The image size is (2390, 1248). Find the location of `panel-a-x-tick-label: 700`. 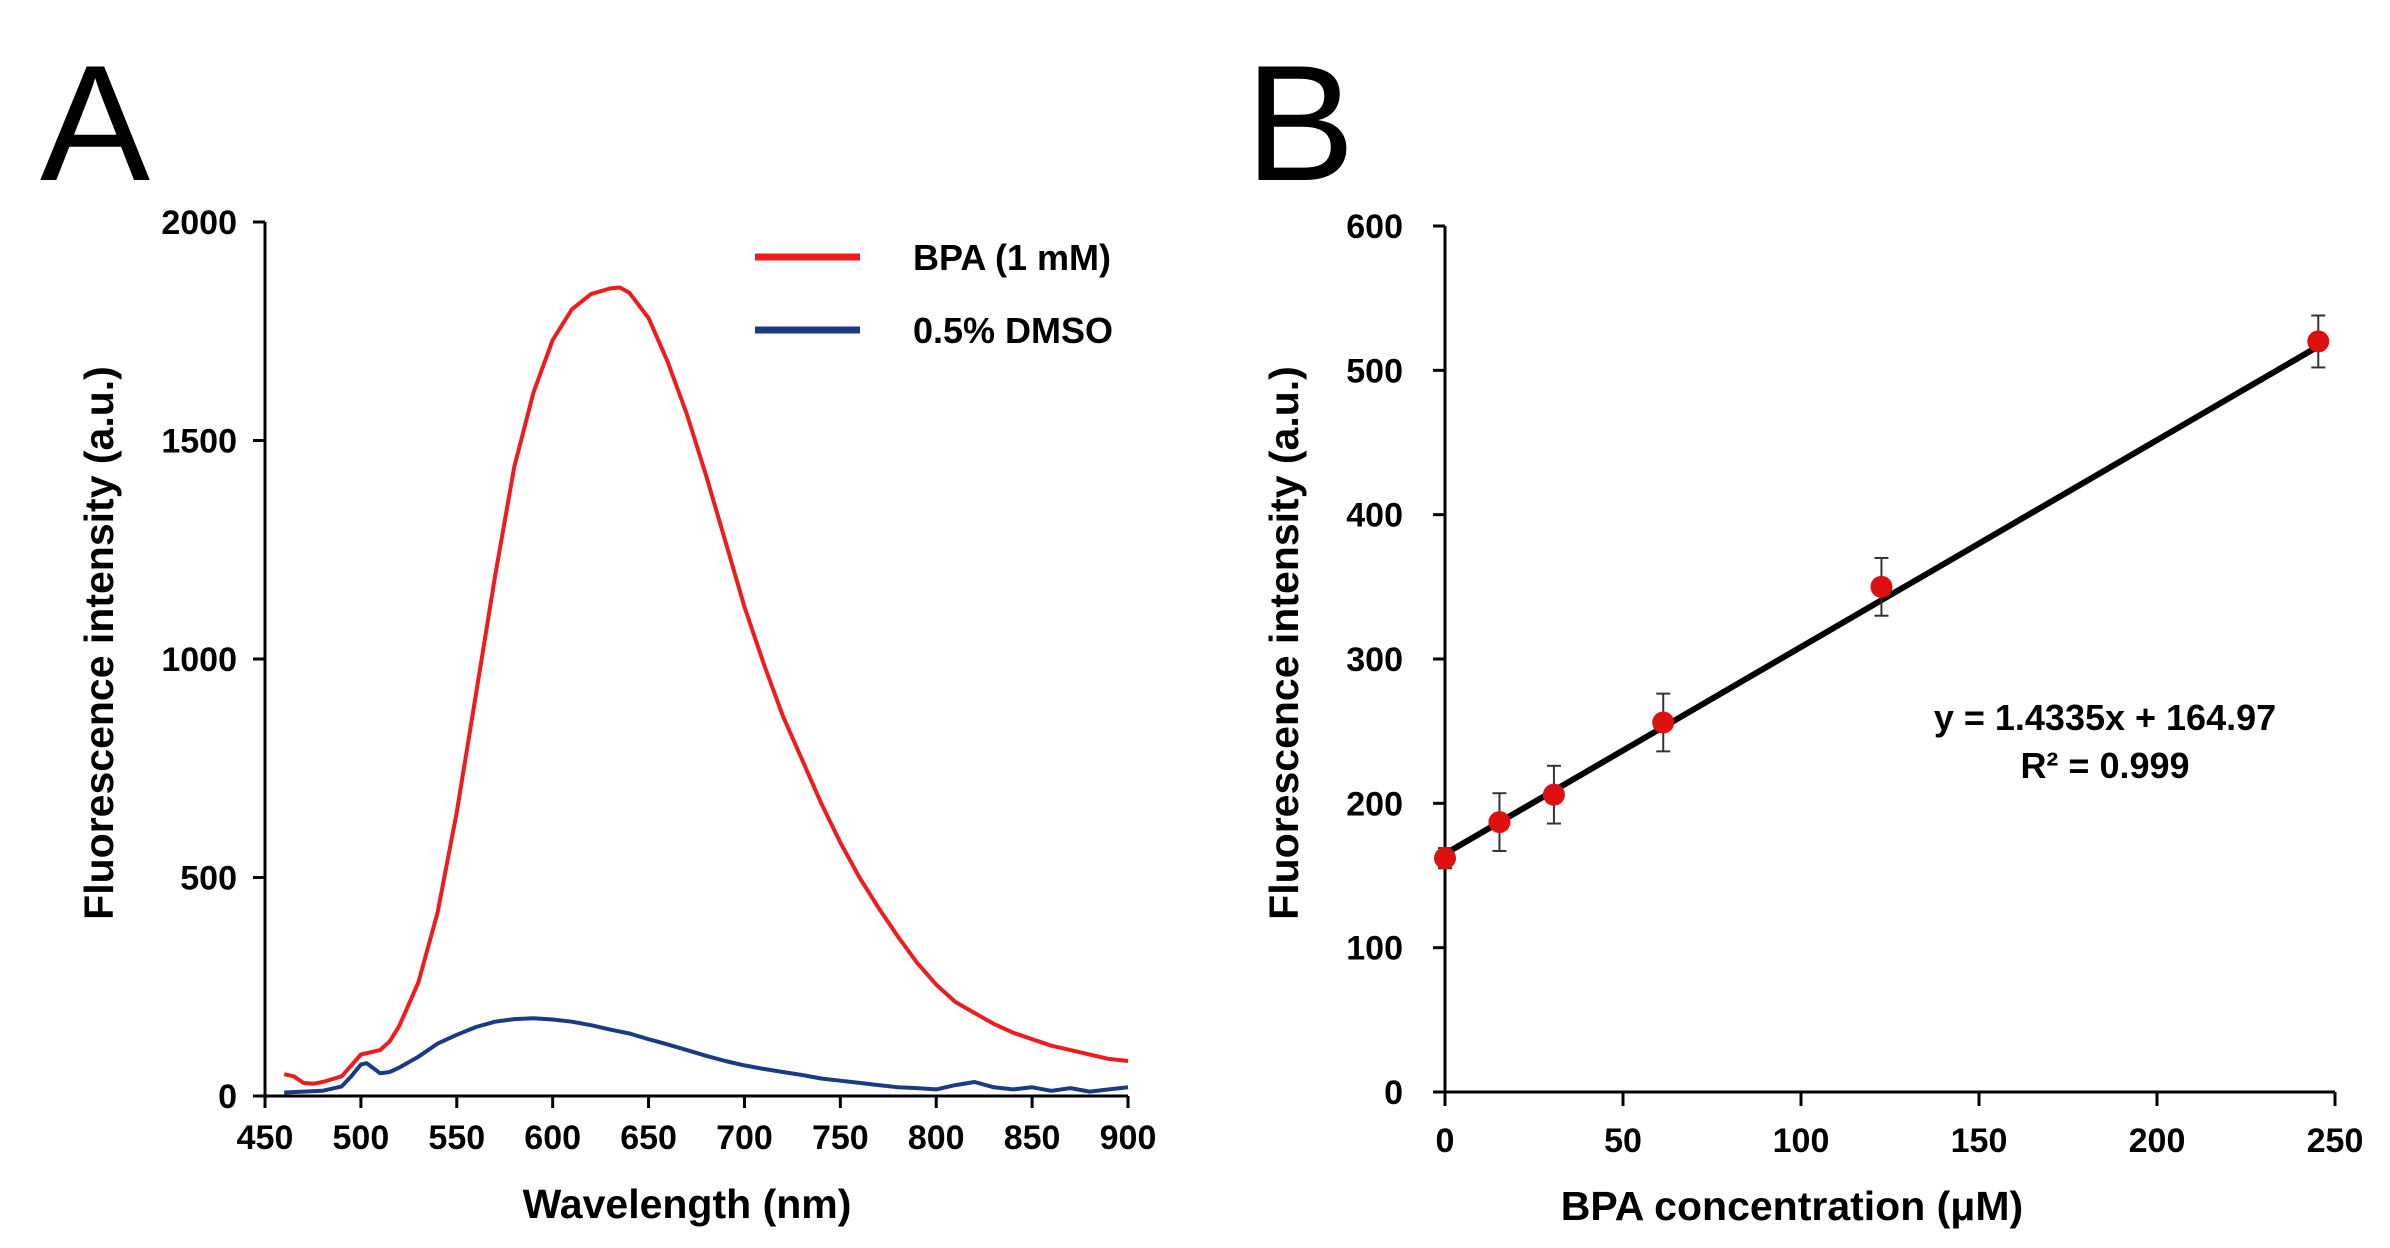

panel-a-x-tick-label: 700 is located at coordinates (744, 1138).